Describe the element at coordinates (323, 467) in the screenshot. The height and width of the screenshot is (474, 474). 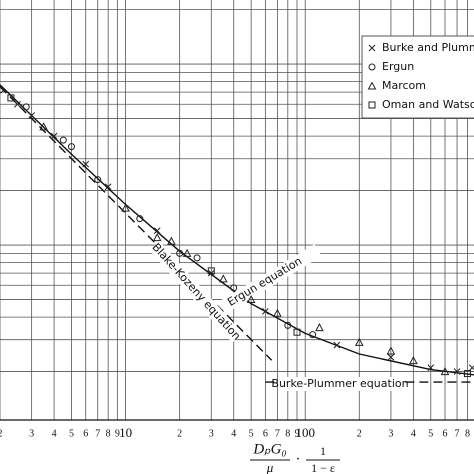
I see `x-label-denominator2: 1 − ε` at that location.